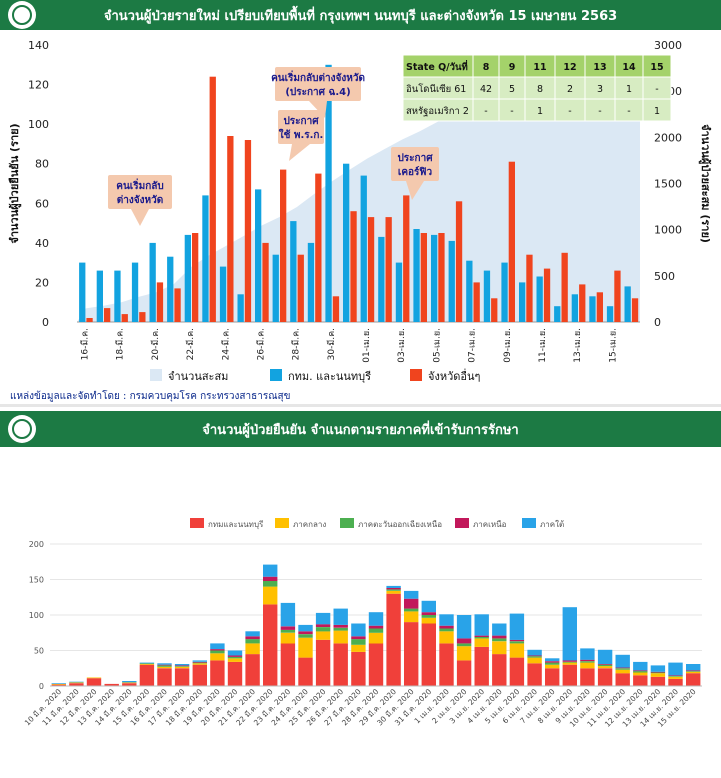 The width and height of the screenshot is (721, 778). What do you see at coordinates (299, 152) in the screenshot?
I see `callout-arrow` at bounding box center [299, 152].